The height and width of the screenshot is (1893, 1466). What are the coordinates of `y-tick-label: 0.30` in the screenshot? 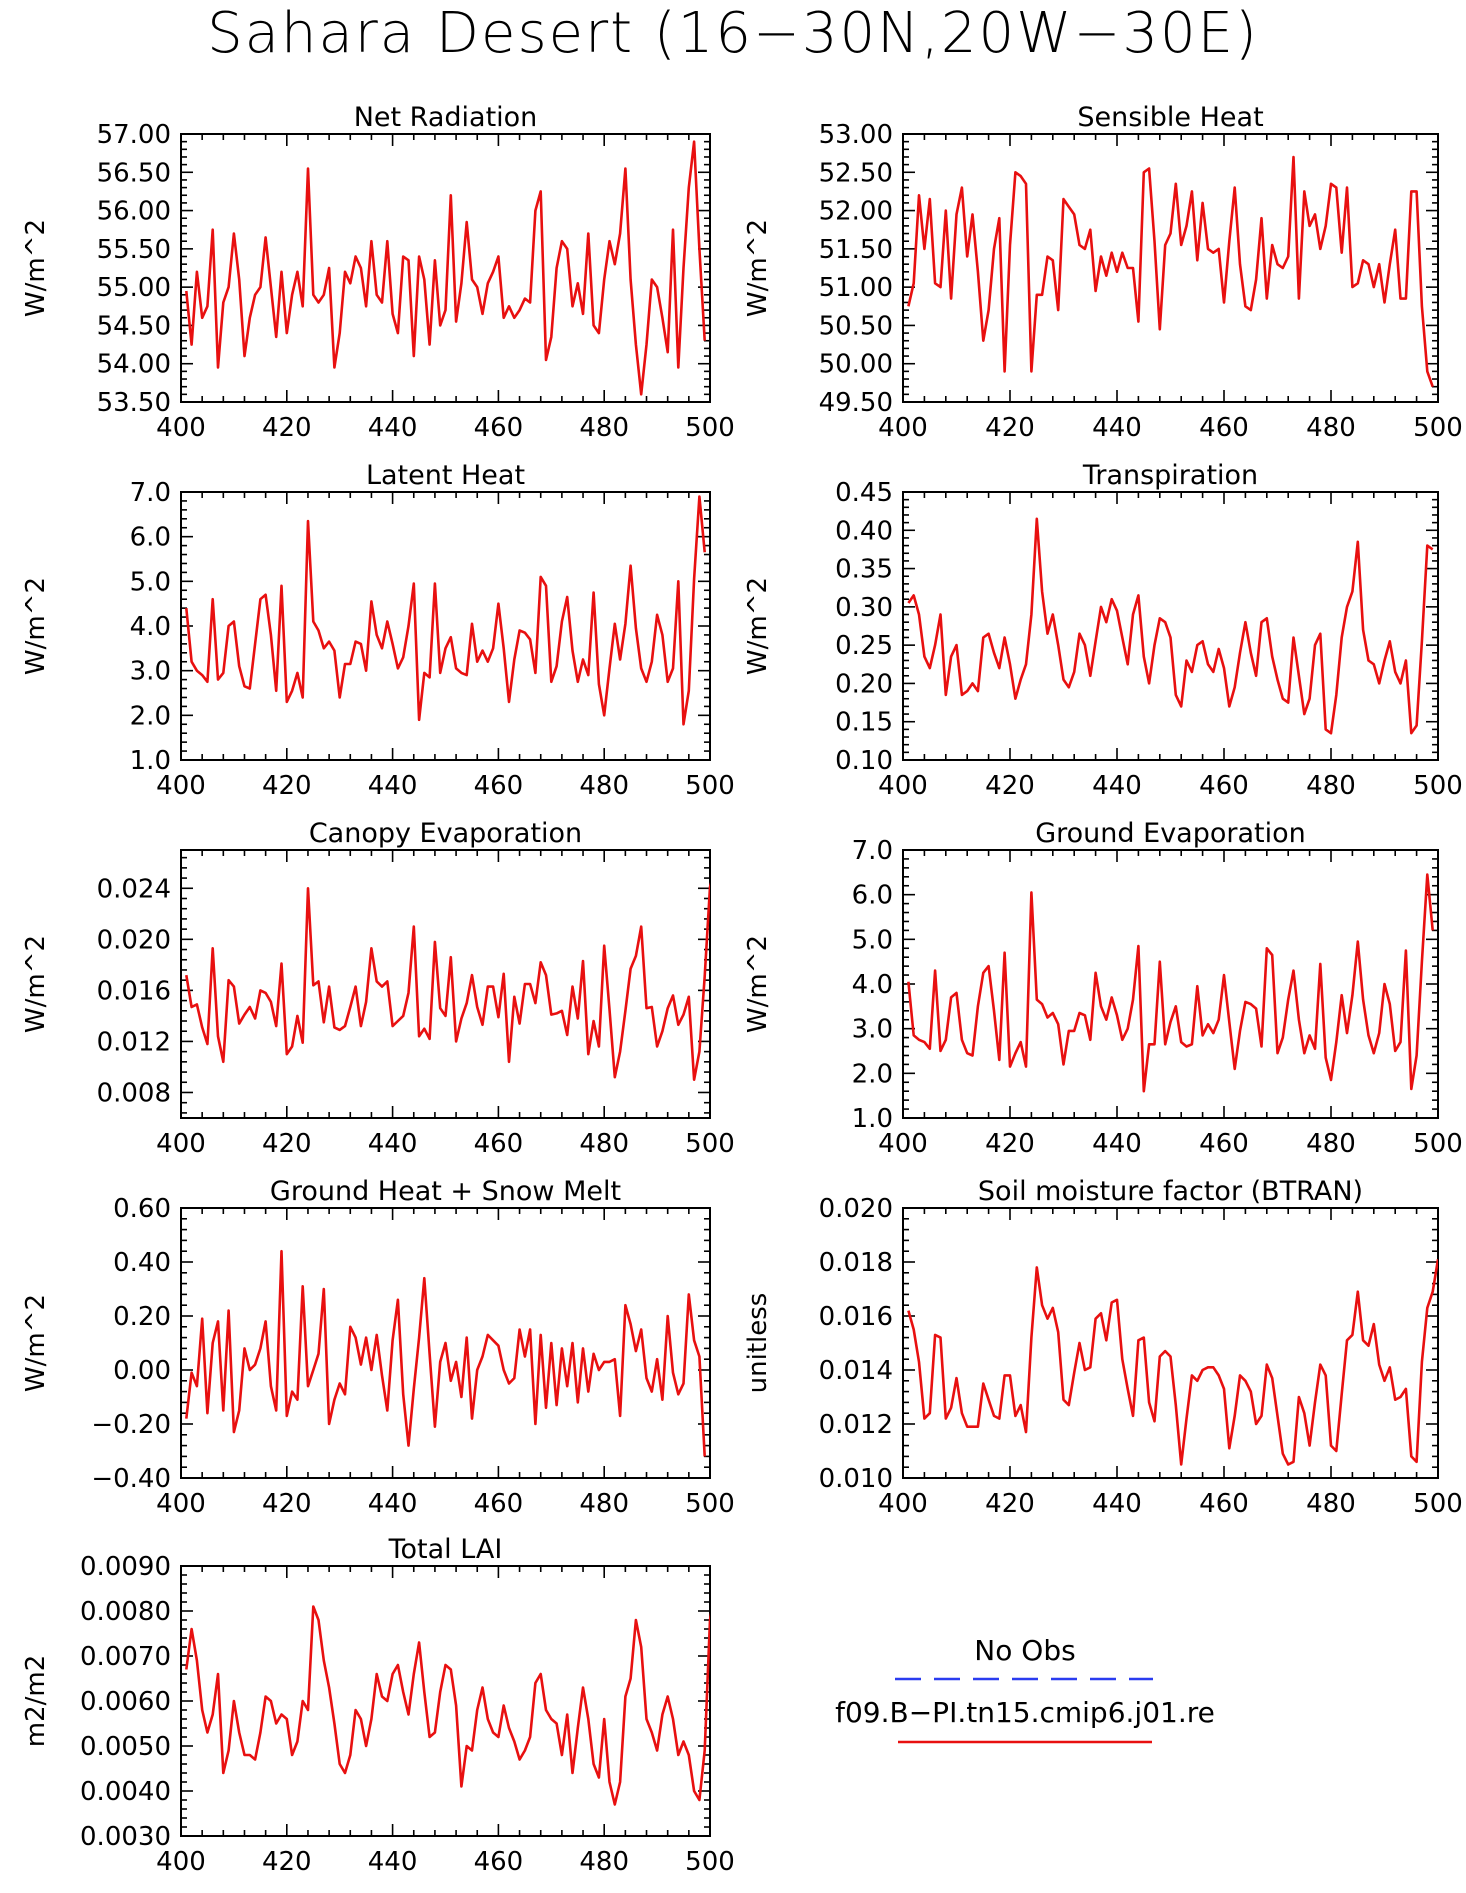 It's located at (864, 608).